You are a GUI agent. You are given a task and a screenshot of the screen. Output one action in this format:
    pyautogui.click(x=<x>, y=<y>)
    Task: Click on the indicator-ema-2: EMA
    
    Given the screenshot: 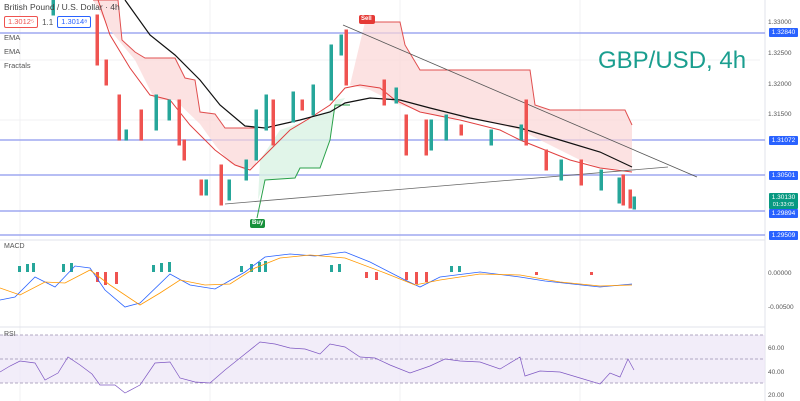 What is the action you would take?
    pyautogui.click(x=12, y=51)
    